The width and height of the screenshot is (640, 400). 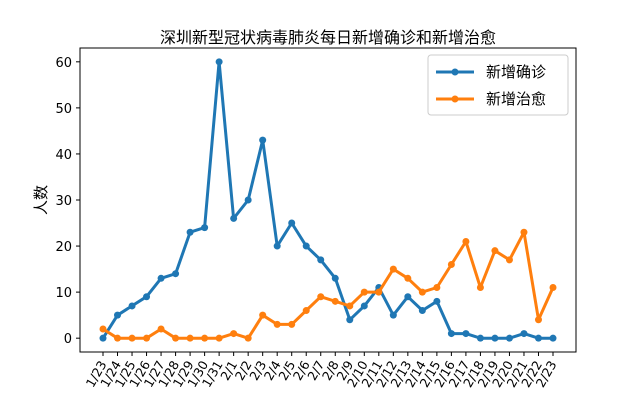 What do you see at coordinates (455, 72) in the screenshot?
I see `legend-marker-confirmed` at bounding box center [455, 72].